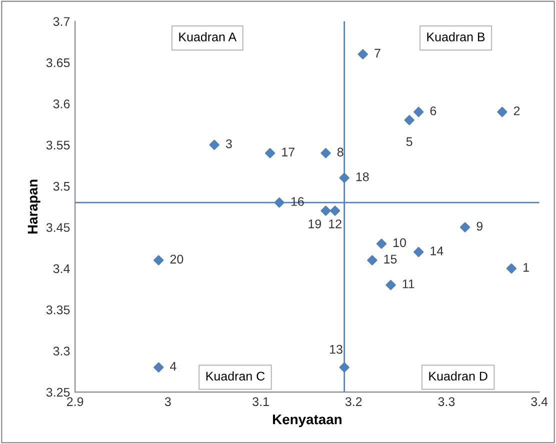 This screenshot has height=444, width=556. I want to click on annotation: 6, so click(433, 111).